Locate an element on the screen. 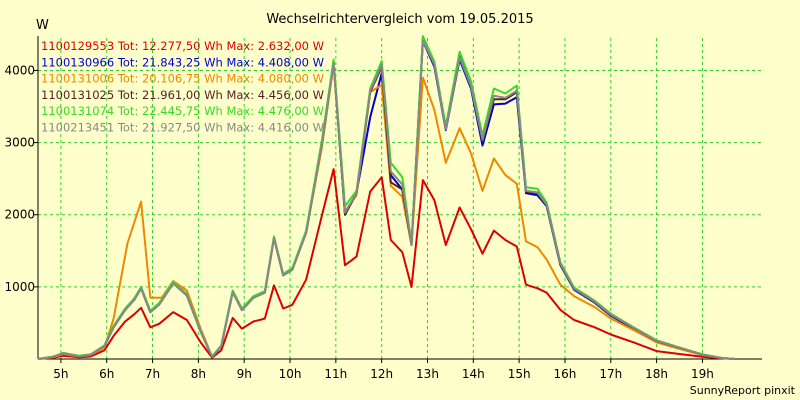 The width and height of the screenshot is (800, 400). y-axis-unit: W is located at coordinates (42, 25).